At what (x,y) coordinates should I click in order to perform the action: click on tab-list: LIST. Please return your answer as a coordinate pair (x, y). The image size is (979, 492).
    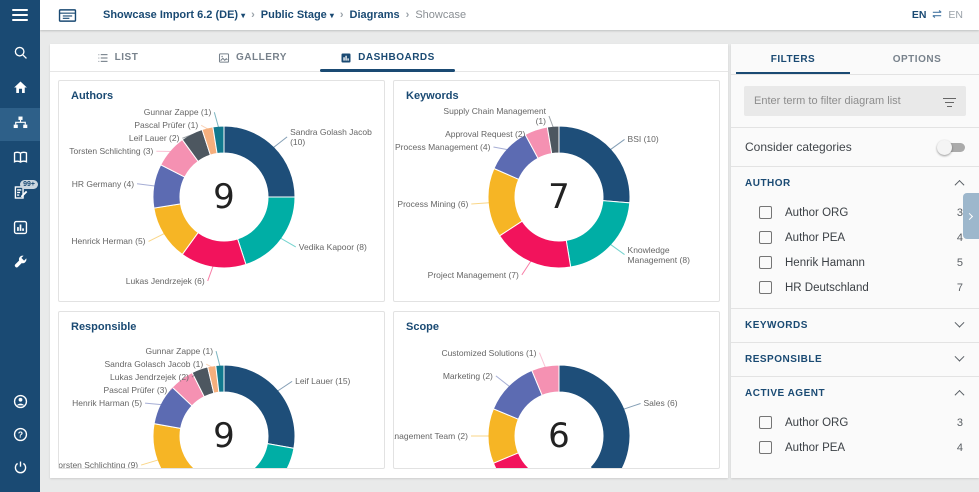
    Looking at the image, I should click on (117, 57).